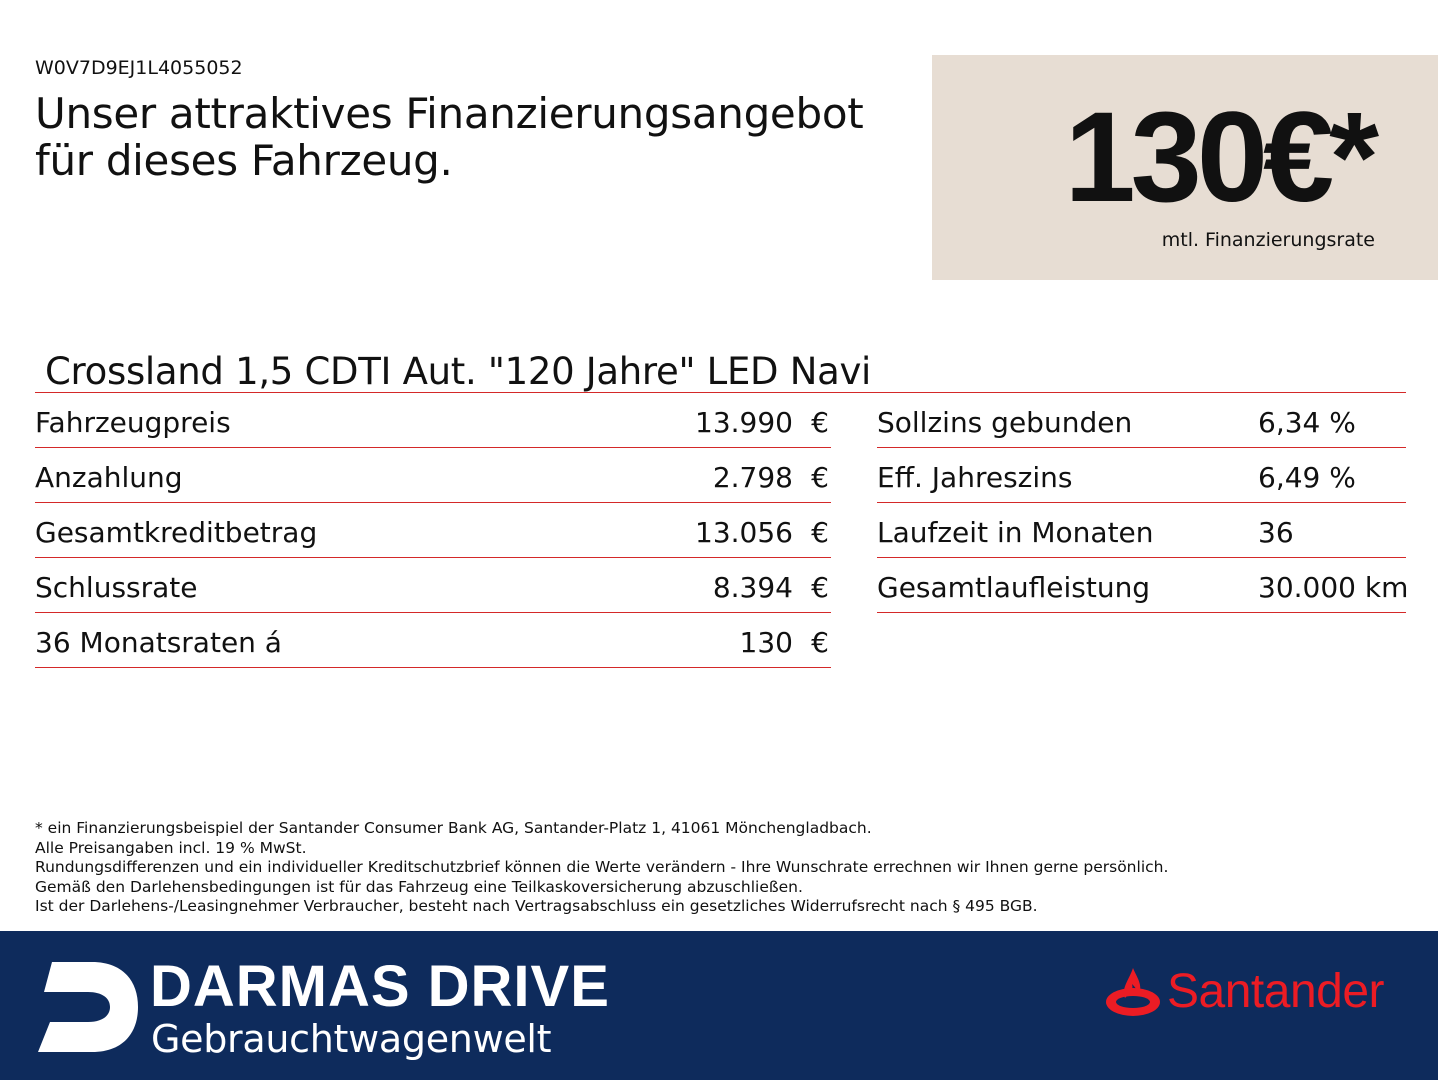  Describe the element at coordinates (744, 422) in the screenshot. I see `row-value: 13.990` at that location.